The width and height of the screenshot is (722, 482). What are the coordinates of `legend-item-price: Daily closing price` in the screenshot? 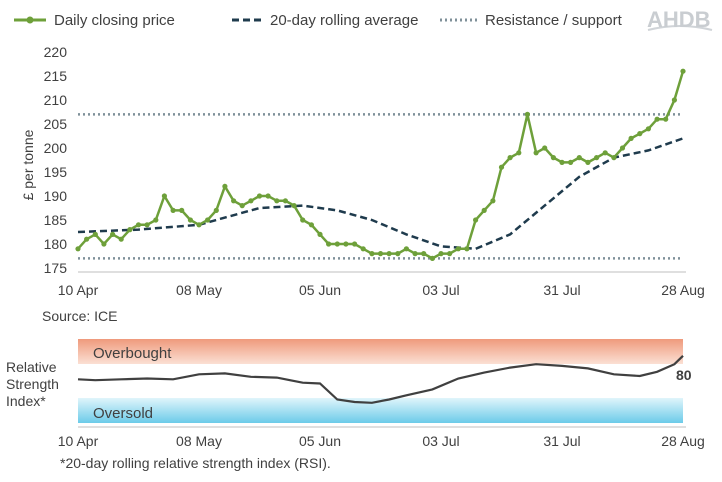 It's located at (94, 20).